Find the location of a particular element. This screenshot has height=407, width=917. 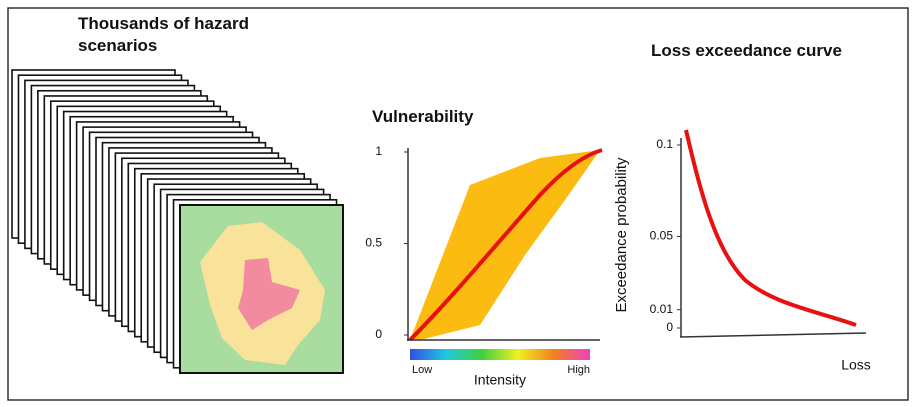

vulnerability-title: Vulnerability is located at coordinates (423, 116).